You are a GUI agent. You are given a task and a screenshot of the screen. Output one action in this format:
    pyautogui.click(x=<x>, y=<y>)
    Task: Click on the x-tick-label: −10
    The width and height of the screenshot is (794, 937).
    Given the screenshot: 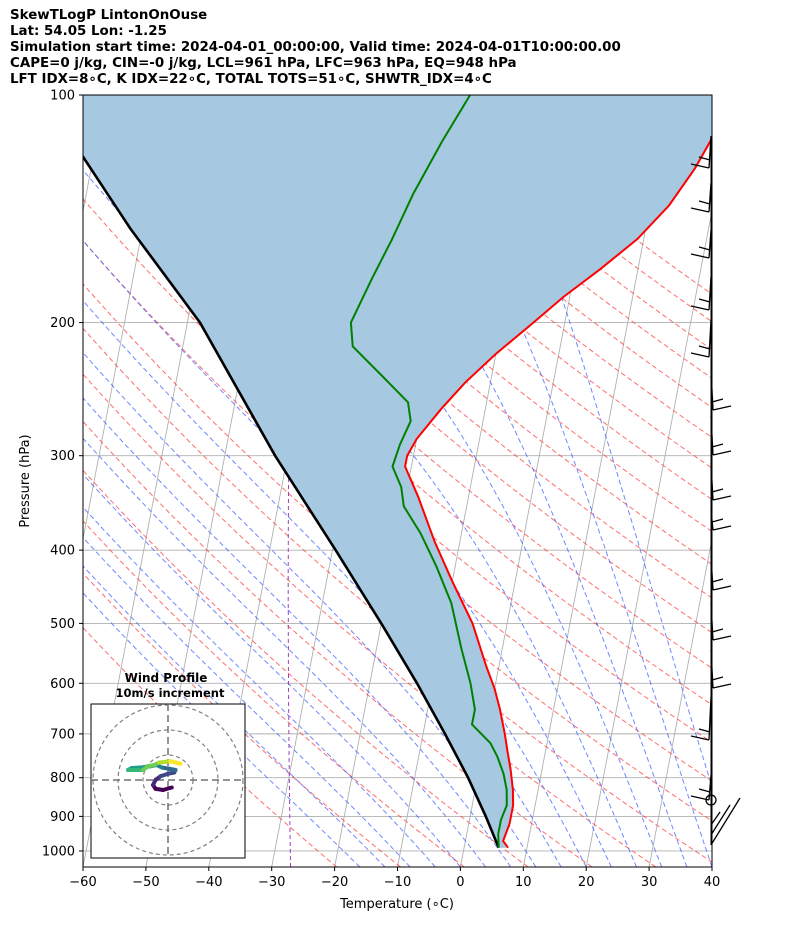 What is the action you would take?
    pyautogui.click(x=397, y=882)
    